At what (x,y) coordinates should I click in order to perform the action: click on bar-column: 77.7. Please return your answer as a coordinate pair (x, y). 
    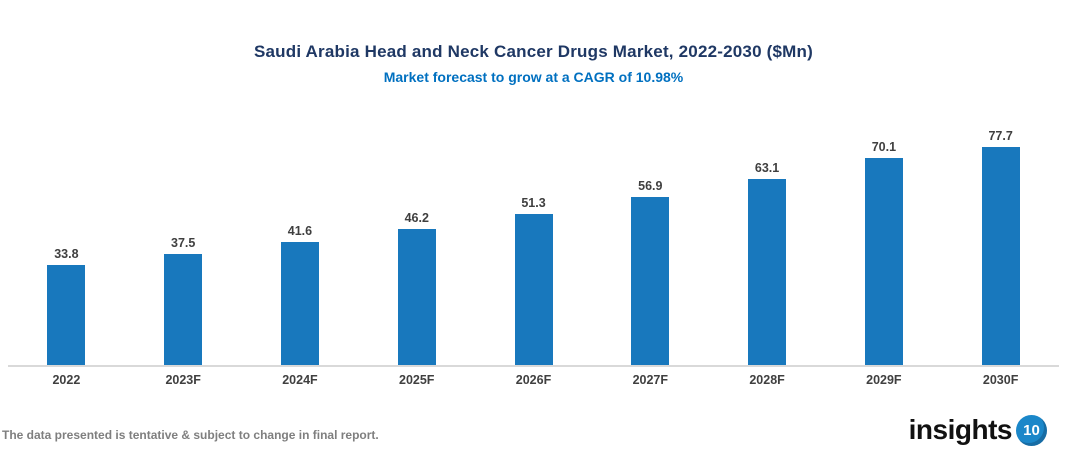
    Looking at the image, I should click on (1000, 247).